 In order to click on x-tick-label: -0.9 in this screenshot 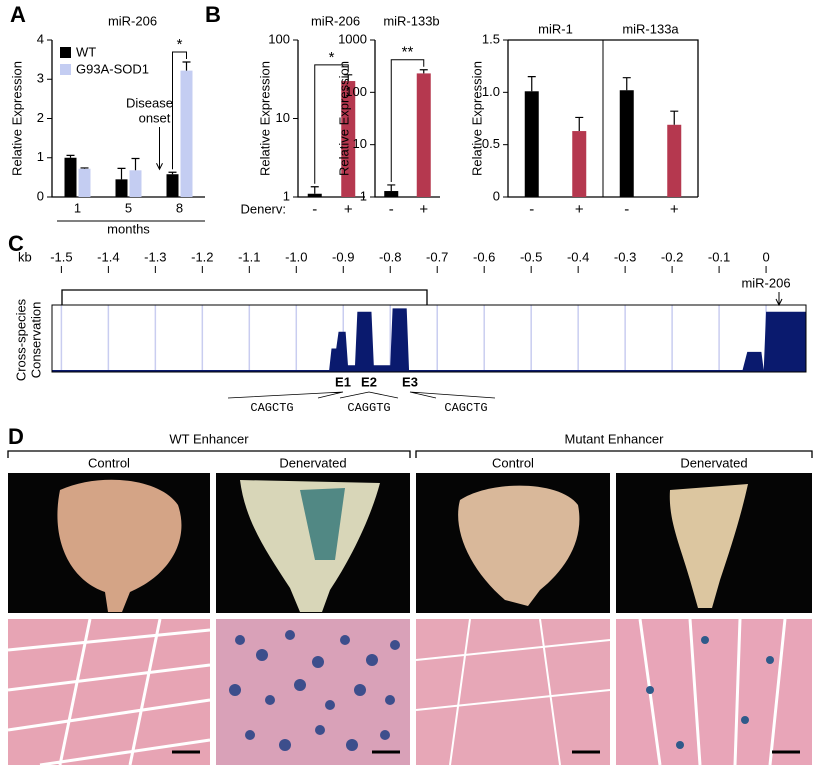, I will do `click(343, 256)`.